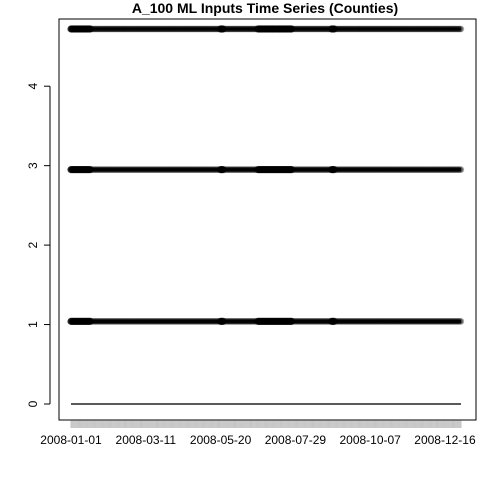 The width and height of the screenshot is (480, 480). Describe the element at coordinates (370, 440) in the screenshot. I see `x-tick-label: 2008-10-07` at that location.